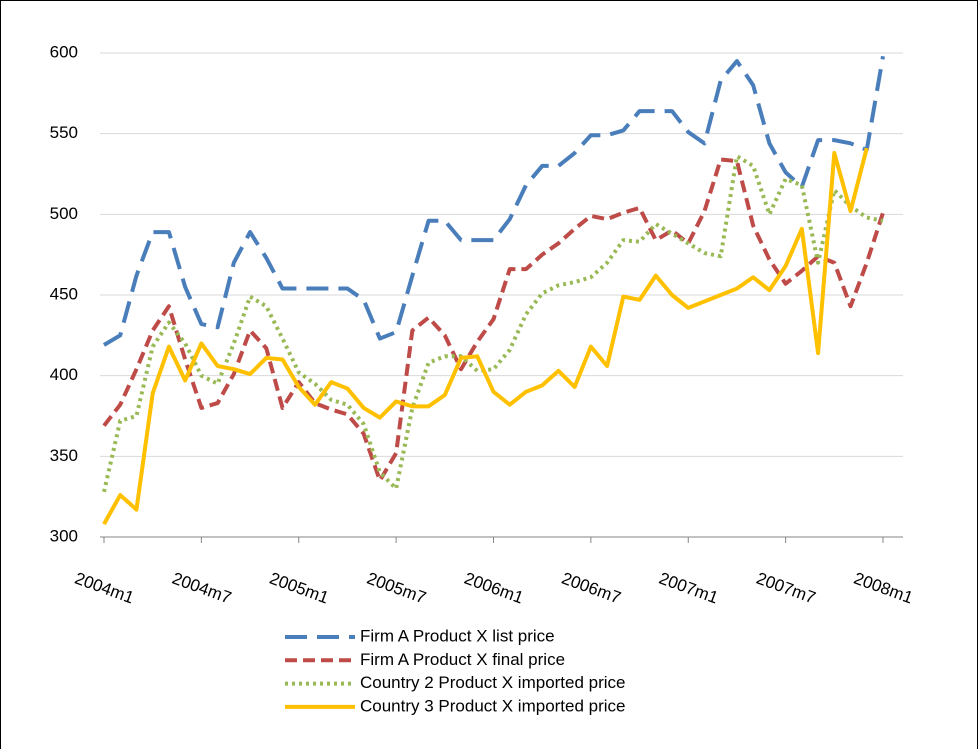 This screenshot has width=978, height=749. What do you see at coordinates (493, 682) in the screenshot?
I see `legend-label: Country 2 Product X imported price` at bounding box center [493, 682].